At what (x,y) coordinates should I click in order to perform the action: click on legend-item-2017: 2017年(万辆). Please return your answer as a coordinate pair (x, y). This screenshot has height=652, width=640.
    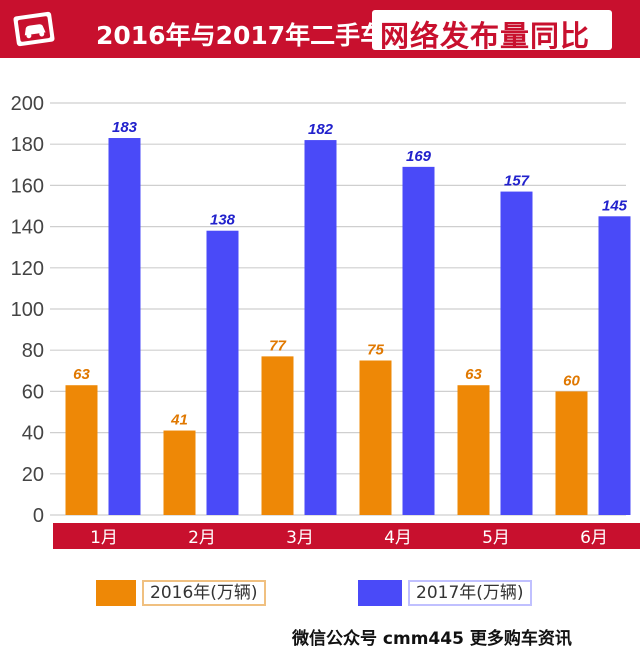
    Looking at the image, I should click on (453, 593).